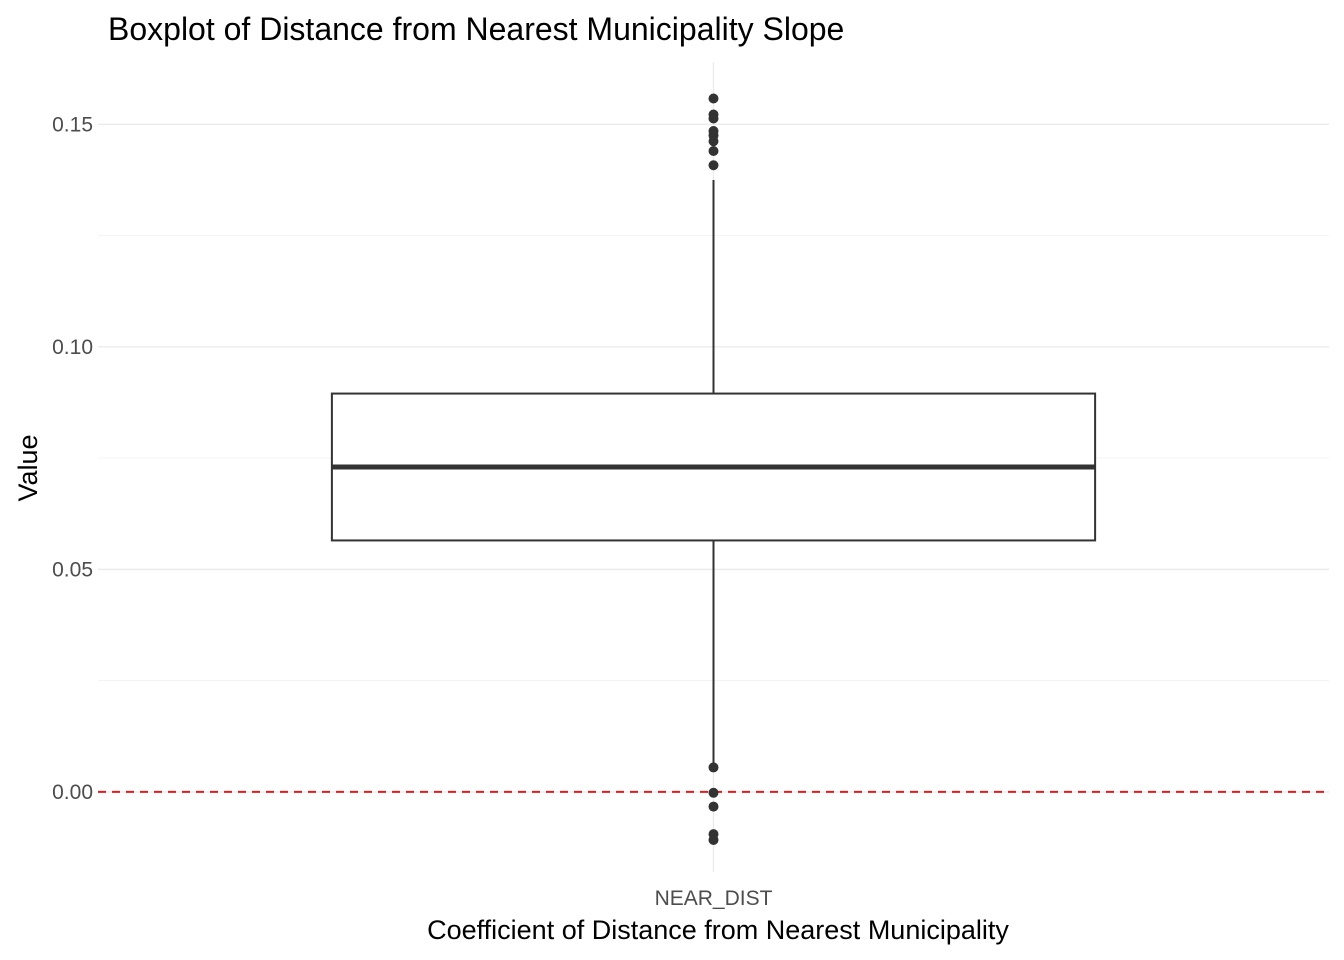 This screenshot has width=1344, height=960. Describe the element at coordinates (72, 347) in the screenshot. I see `y-tick-label: 0.10` at that location.